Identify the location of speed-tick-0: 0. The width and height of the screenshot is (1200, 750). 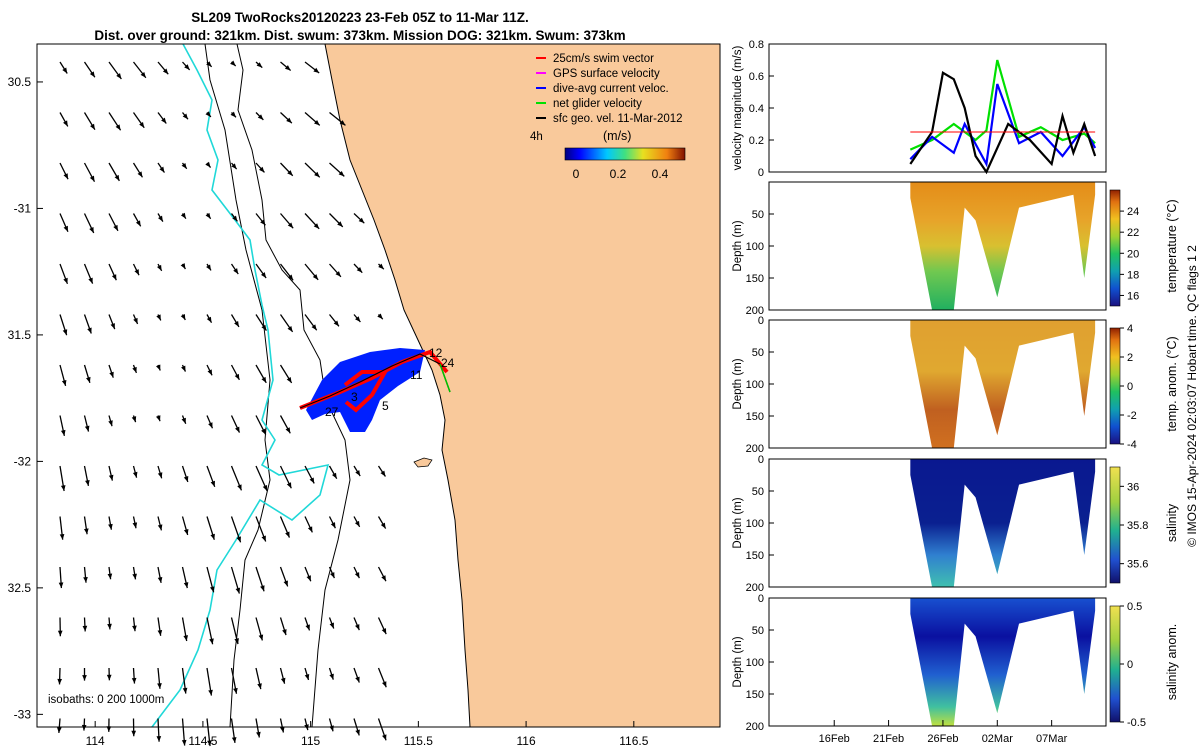
(576, 174).